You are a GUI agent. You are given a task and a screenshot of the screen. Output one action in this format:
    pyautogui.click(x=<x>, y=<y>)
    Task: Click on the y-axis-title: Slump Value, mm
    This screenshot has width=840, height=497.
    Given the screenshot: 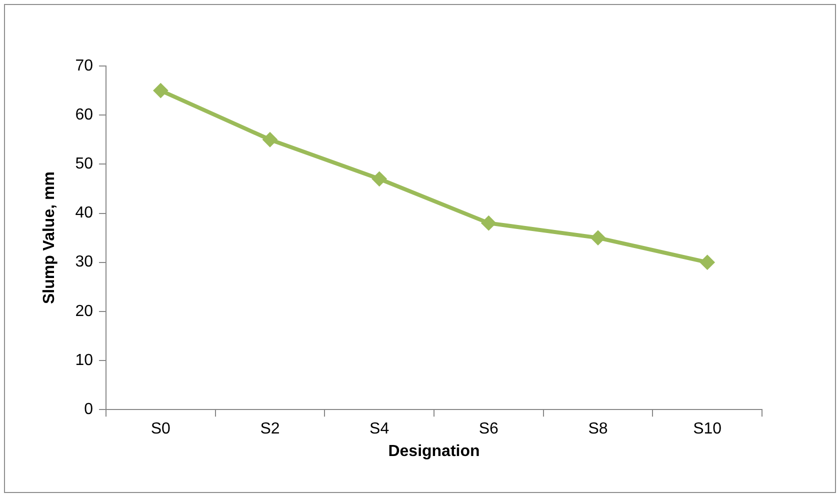 What is the action you would take?
    pyautogui.click(x=49, y=238)
    